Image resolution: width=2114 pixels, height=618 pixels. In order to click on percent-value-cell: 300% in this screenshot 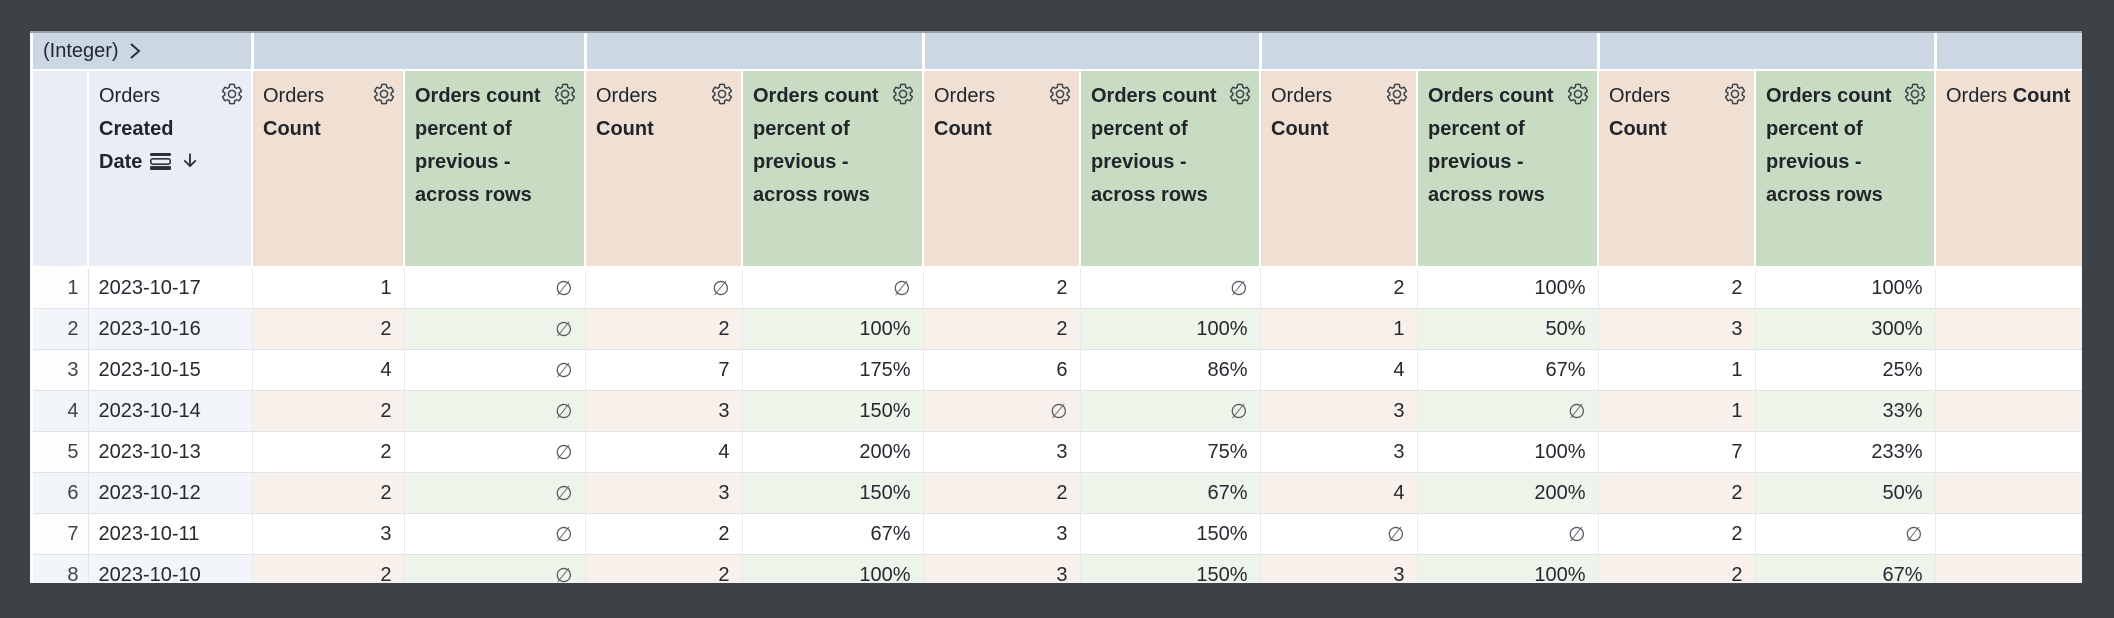, I will do `click(1845, 329)`.